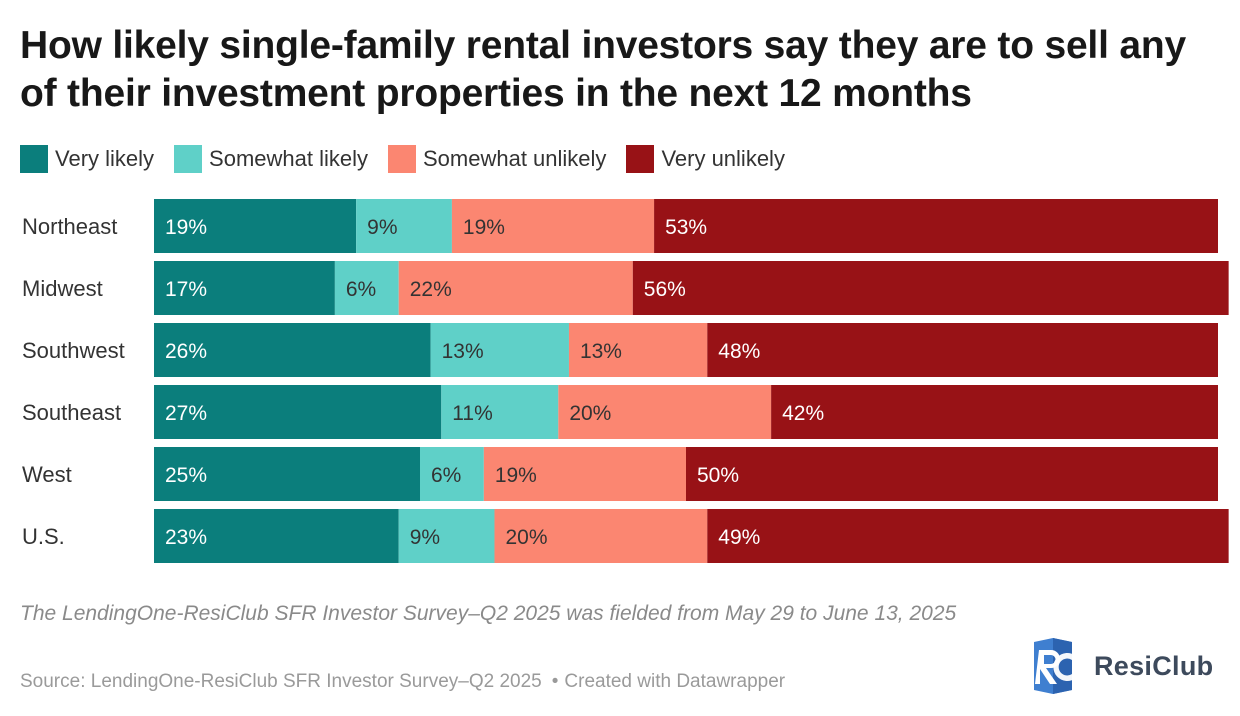  I want to click on data-label: 53%, so click(686, 227).